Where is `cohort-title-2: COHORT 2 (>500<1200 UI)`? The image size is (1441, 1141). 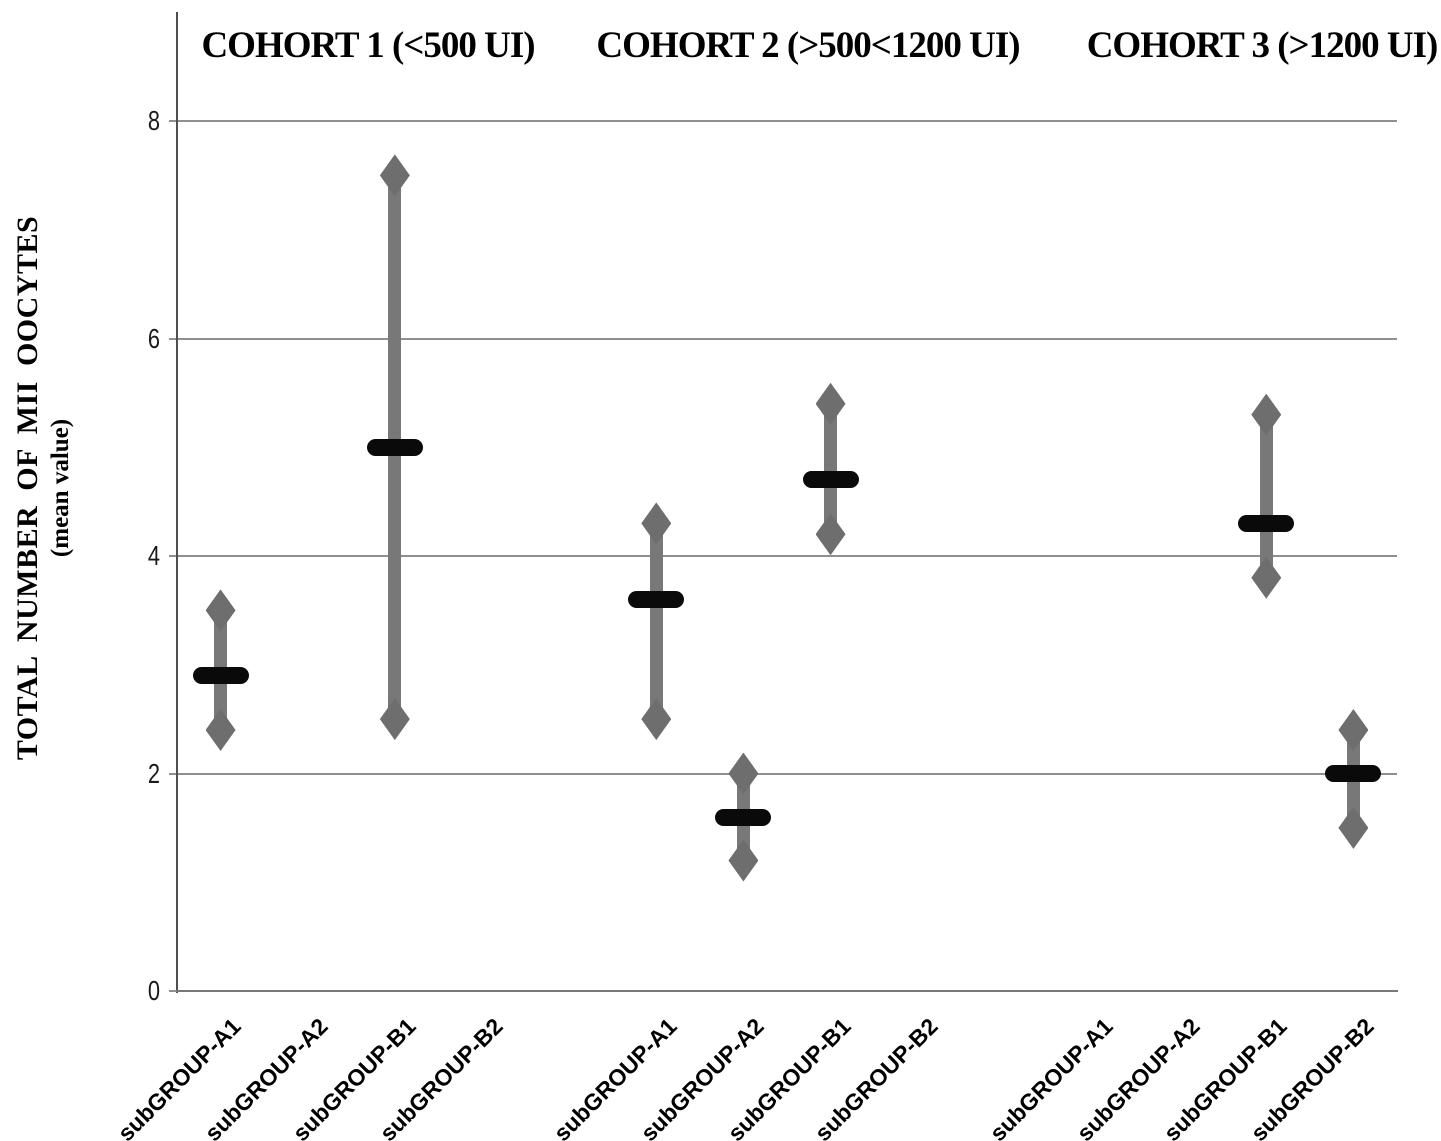 cohort-title-2: COHORT 2 (>500<1200 UI) is located at coordinates (808, 45).